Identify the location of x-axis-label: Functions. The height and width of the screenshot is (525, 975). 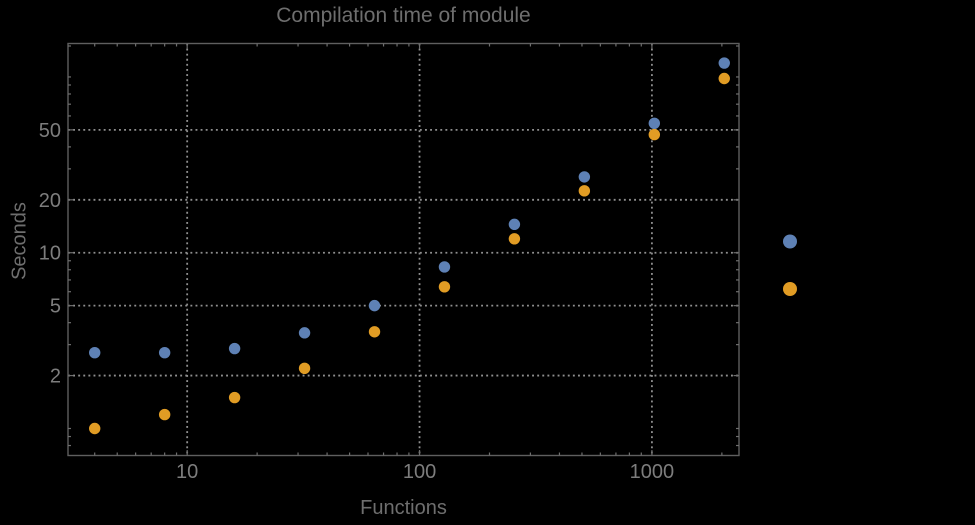
(403, 508).